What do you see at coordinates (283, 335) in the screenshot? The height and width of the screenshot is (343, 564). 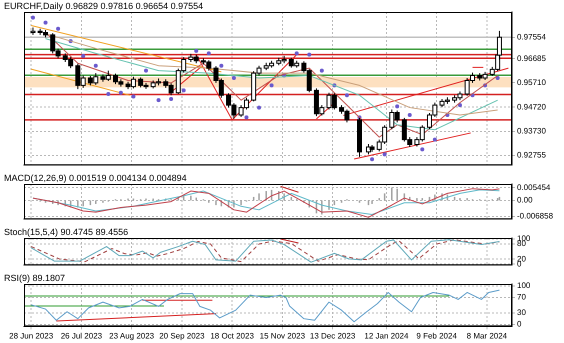 I see `x-tick-label: 15 Nov 2023` at bounding box center [283, 335].